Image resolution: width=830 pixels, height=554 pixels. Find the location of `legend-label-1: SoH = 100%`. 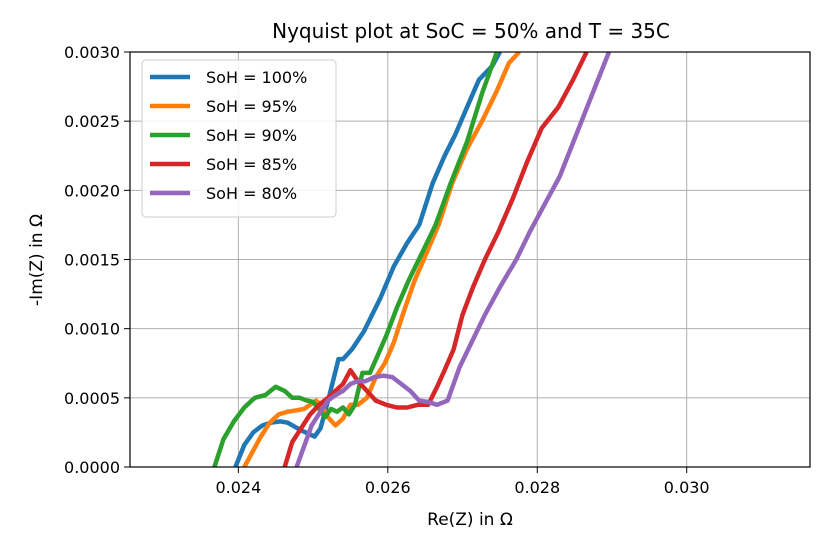

legend-label-1: SoH = 100% is located at coordinates (256, 77).